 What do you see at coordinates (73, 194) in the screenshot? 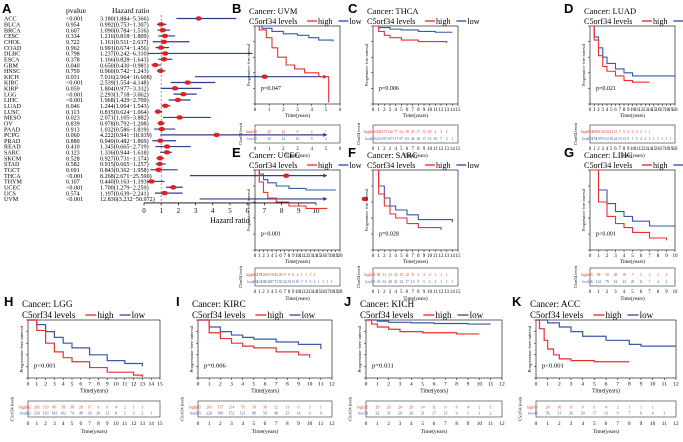
I see `forest-pvalue: 0.574` at bounding box center [73, 194].